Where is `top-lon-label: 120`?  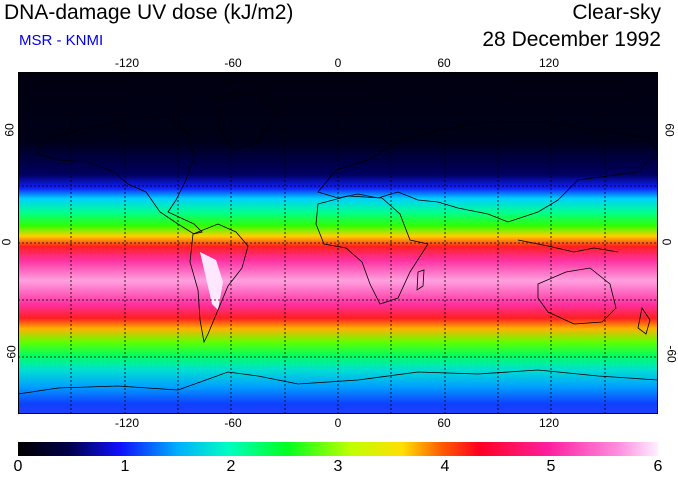 top-lon-label: 120 is located at coordinates (549, 63).